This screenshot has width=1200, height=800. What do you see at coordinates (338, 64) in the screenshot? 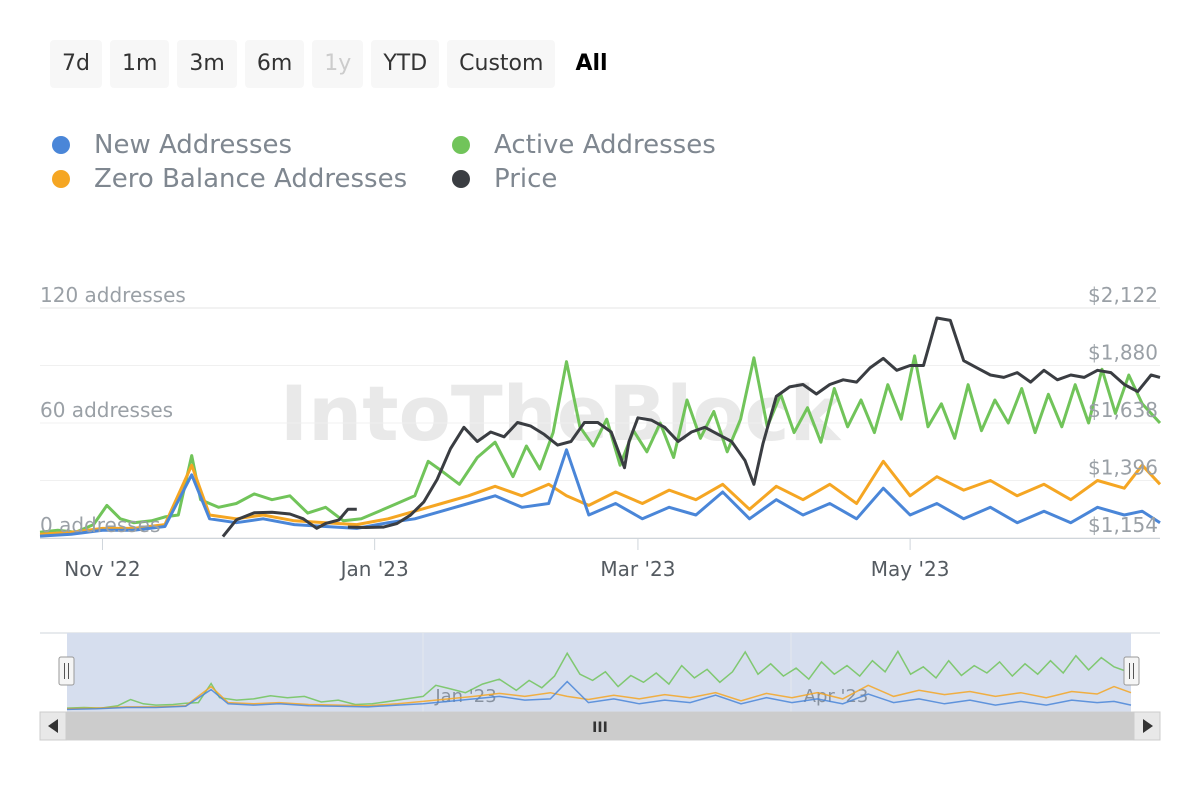
I see `range-button-1y: 1y` at bounding box center [338, 64].